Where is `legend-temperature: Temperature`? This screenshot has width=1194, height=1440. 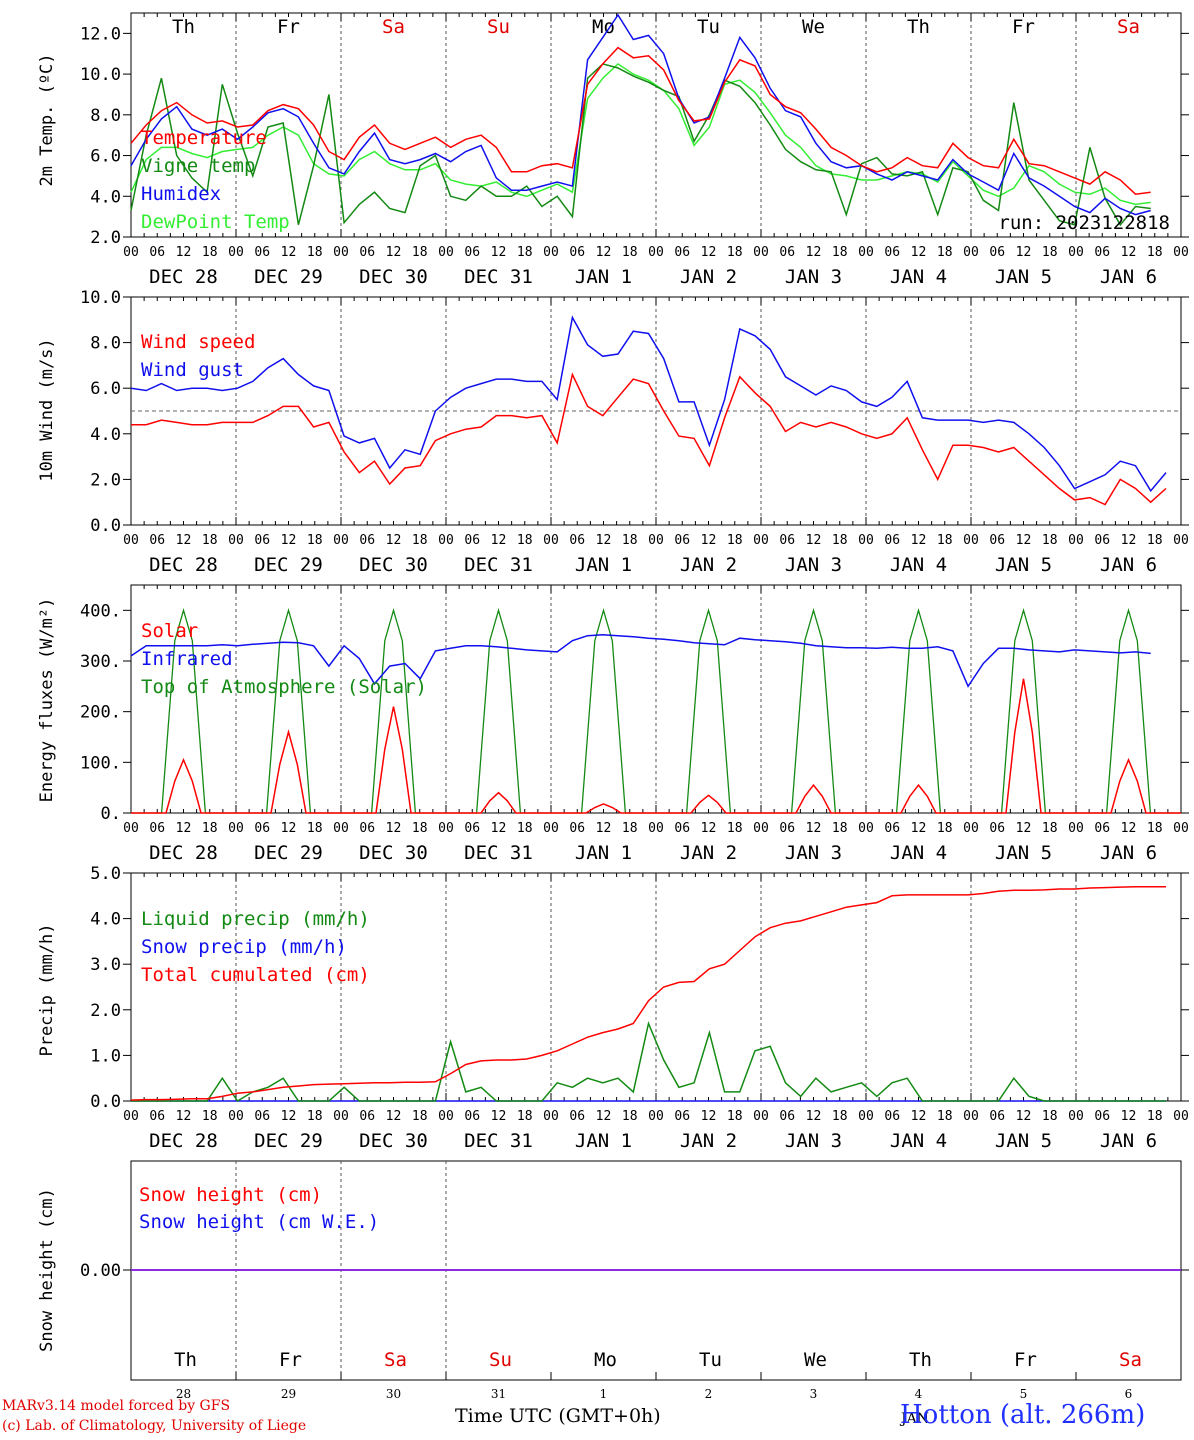 legend-temperature: Temperature is located at coordinates (204, 138).